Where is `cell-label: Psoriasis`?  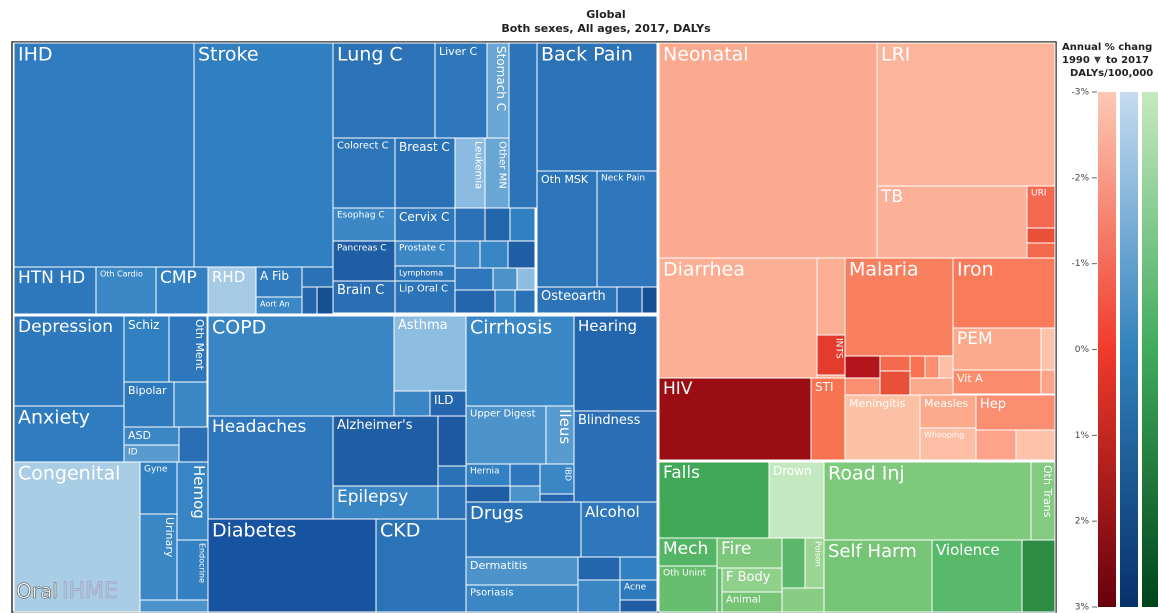 cell-label: Psoriasis is located at coordinates (491, 592).